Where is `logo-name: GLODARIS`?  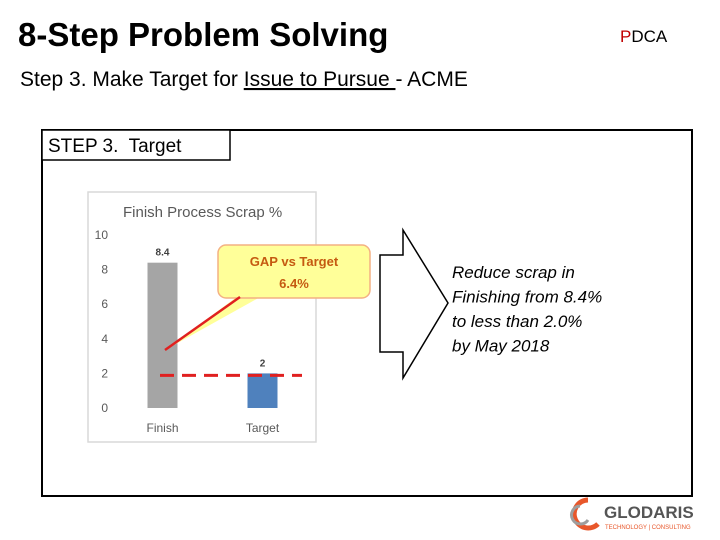
logo-name: GLODARIS is located at coordinates (649, 512).